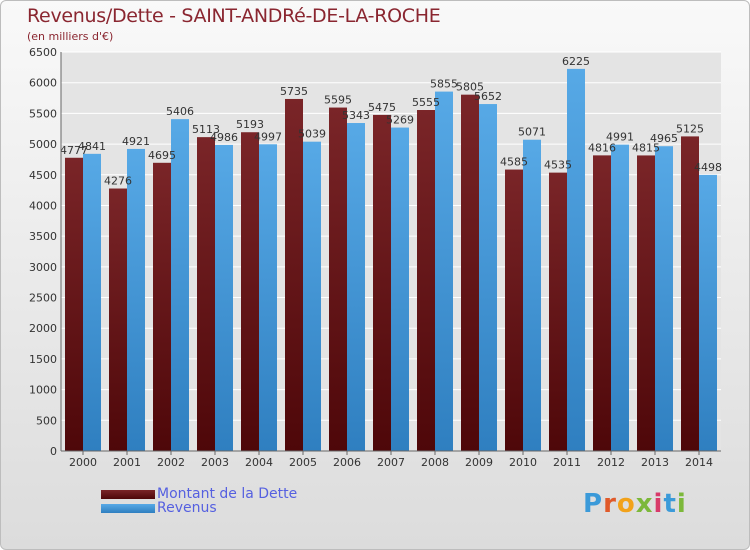 The width and height of the screenshot is (750, 550). What do you see at coordinates (444, 84) in the screenshot?
I see `data-label-revenue: 5855` at bounding box center [444, 84].